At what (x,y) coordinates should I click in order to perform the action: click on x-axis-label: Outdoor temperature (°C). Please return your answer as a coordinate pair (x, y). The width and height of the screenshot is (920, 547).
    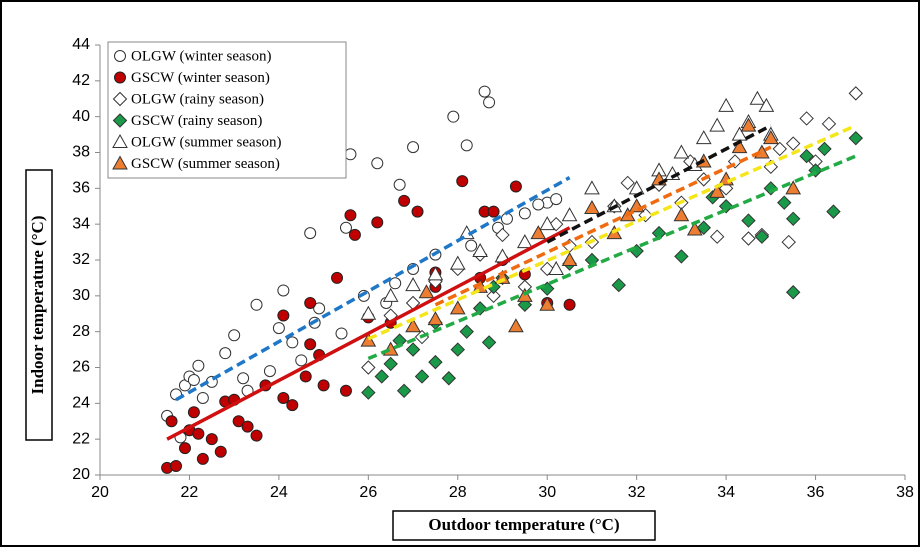
    Looking at the image, I should click on (523, 524).